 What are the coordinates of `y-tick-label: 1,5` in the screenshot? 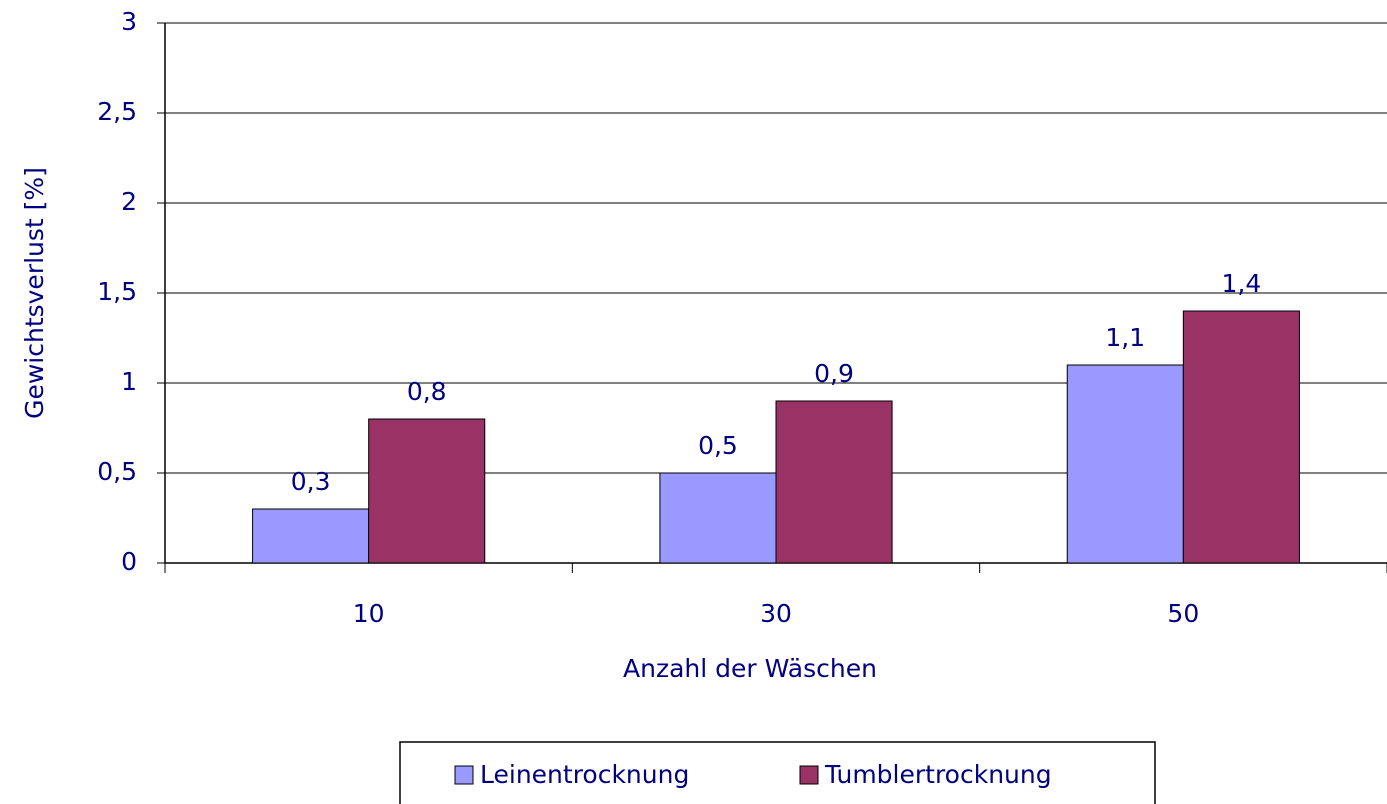 It's located at (117, 291).